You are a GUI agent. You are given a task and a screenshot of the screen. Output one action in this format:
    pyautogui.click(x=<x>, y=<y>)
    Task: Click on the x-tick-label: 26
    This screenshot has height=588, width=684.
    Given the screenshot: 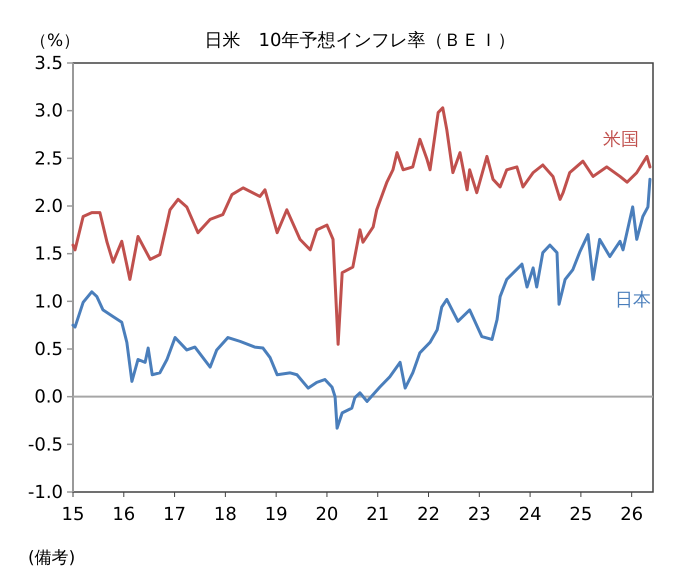 What is the action you would take?
    pyautogui.click(x=632, y=514)
    